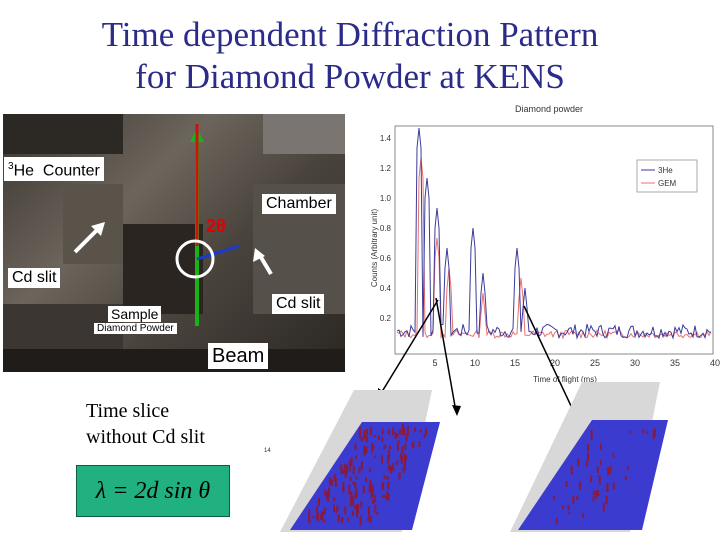 The width and height of the screenshot is (720, 540). Describe the element at coordinates (352, 461) in the screenshot. I see `time-slice-plot-without-slit: 14` at that location.